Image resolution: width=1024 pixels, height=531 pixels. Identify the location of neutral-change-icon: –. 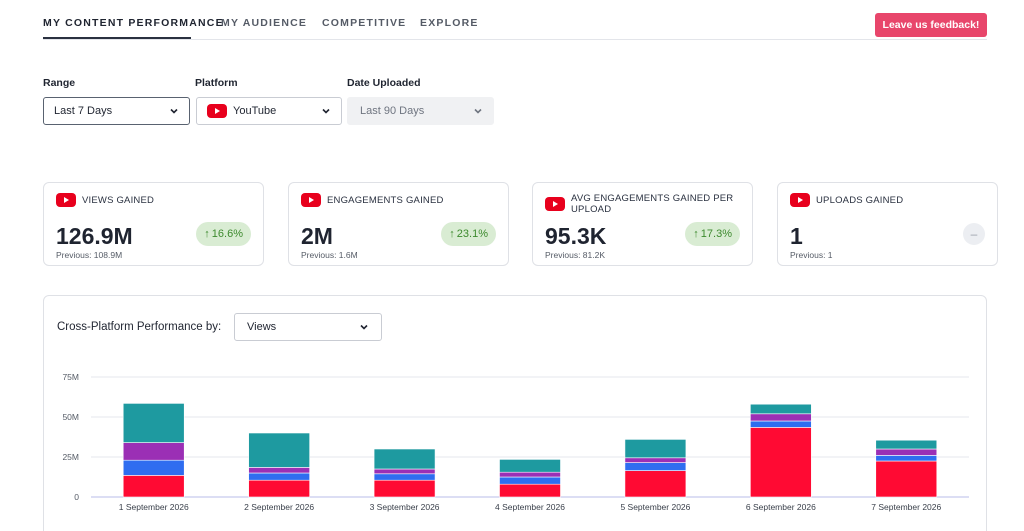
(974, 234).